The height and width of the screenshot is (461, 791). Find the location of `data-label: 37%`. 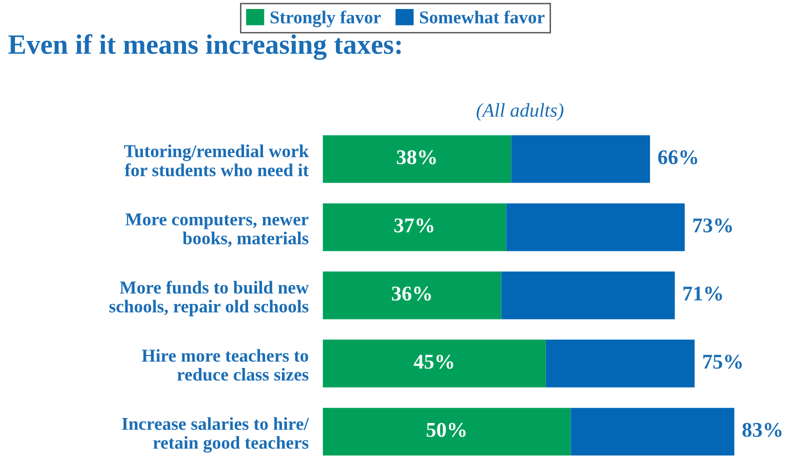

data-label: 37% is located at coordinates (414, 225).